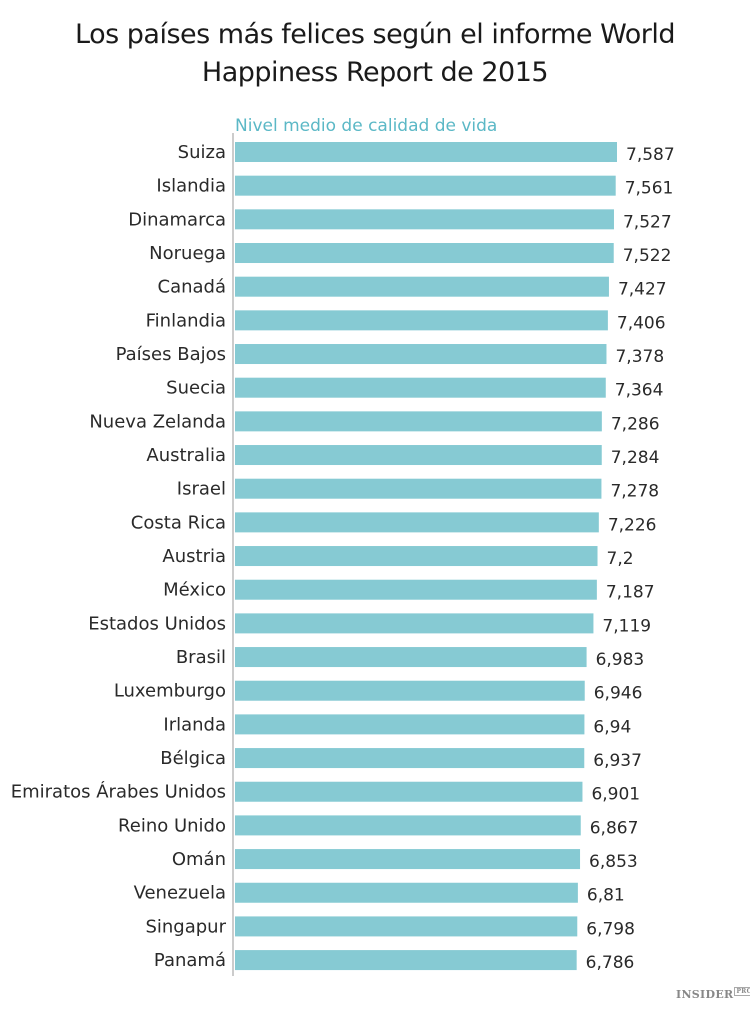 The image size is (750, 1015). I want to click on value-label: 7,278, so click(634, 492).